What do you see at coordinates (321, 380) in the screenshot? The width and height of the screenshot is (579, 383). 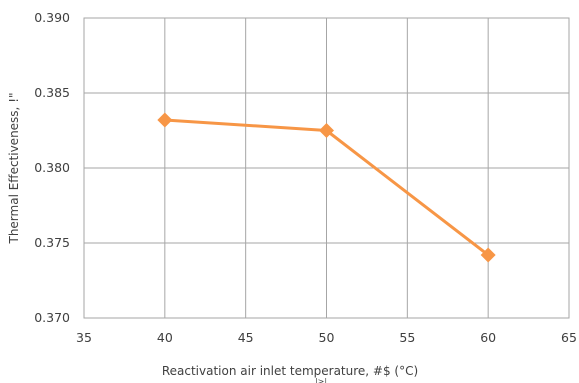 I see `x-axis-title-subscript: |>|` at bounding box center [321, 380].